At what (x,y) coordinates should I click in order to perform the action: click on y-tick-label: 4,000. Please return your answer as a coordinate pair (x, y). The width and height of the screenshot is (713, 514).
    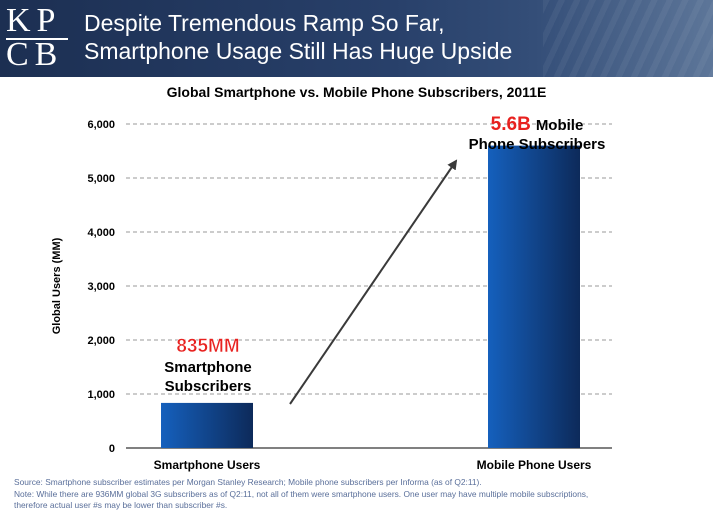
    Looking at the image, I should click on (101, 233).